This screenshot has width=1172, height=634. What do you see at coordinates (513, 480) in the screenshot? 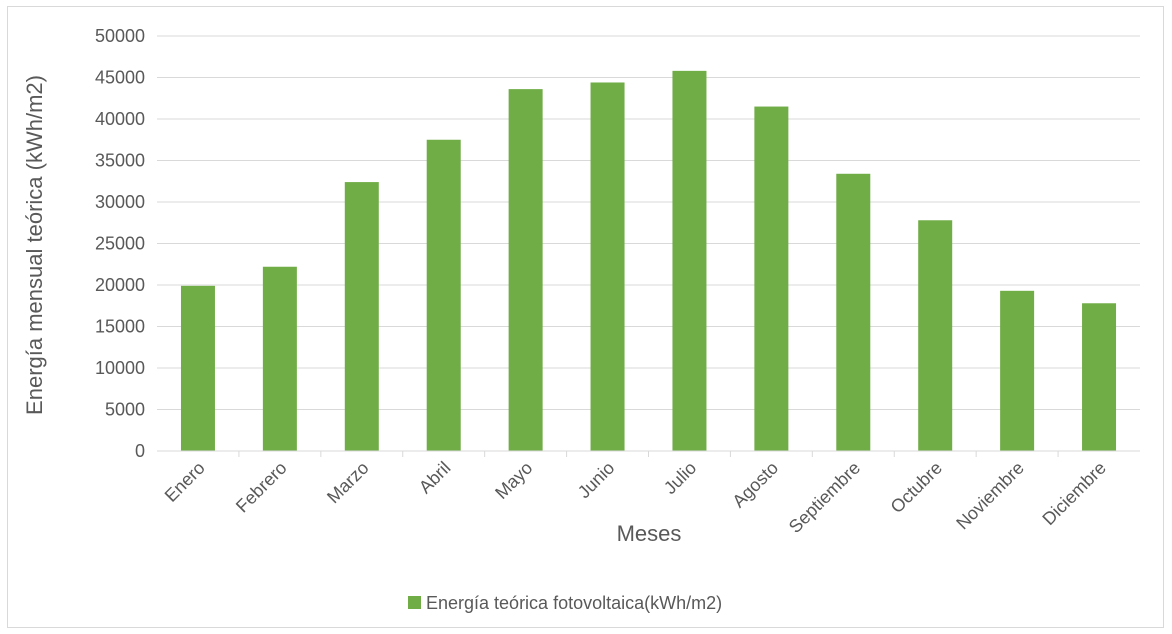
I see `x-tick-label: Mayo` at bounding box center [513, 480].